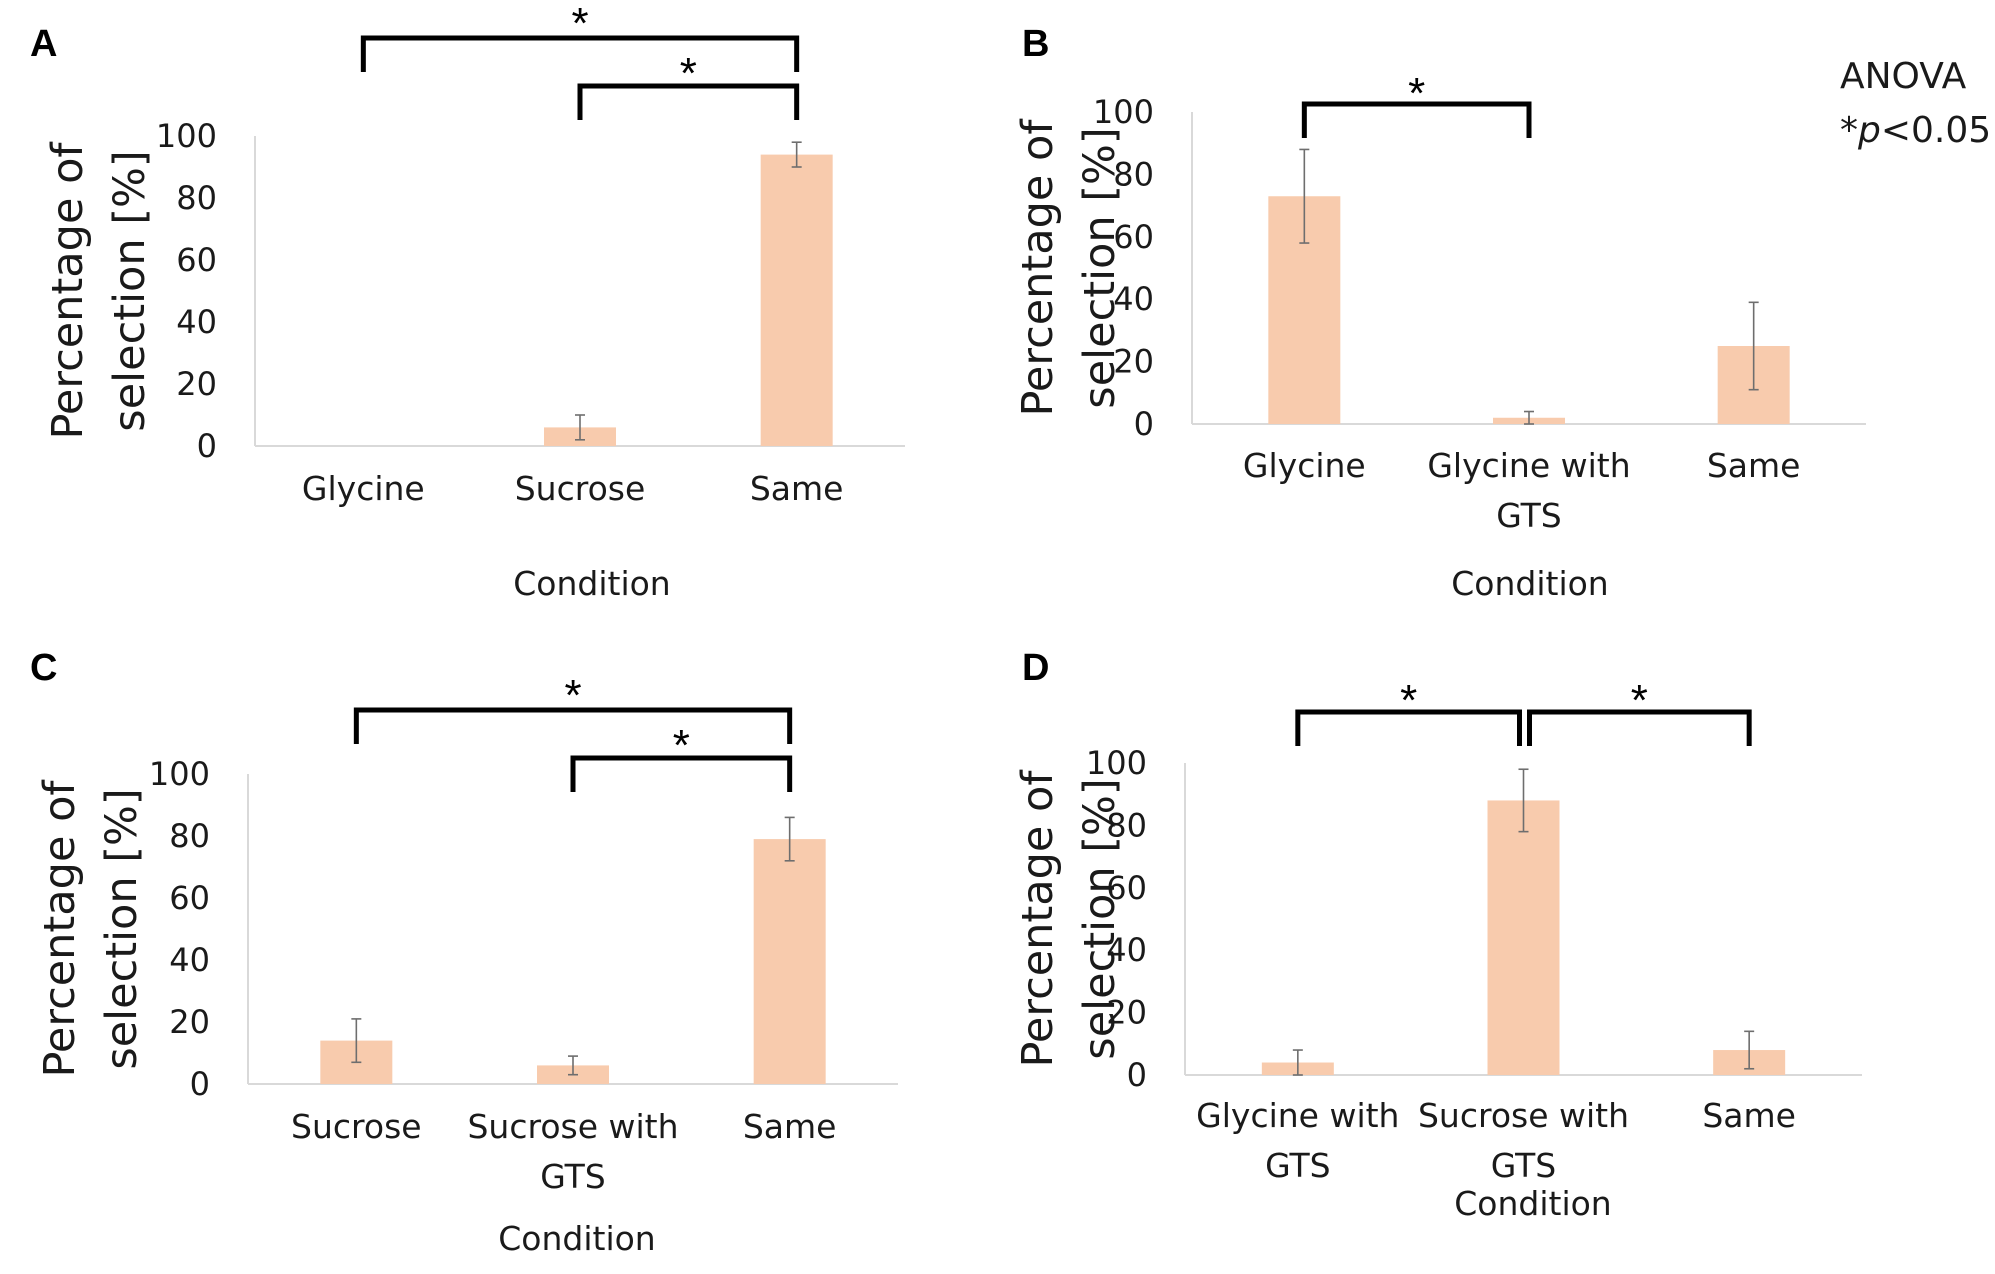  What do you see at coordinates (43, 668) in the screenshot?
I see `panel-letter: C` at bounding box center [43, 668].